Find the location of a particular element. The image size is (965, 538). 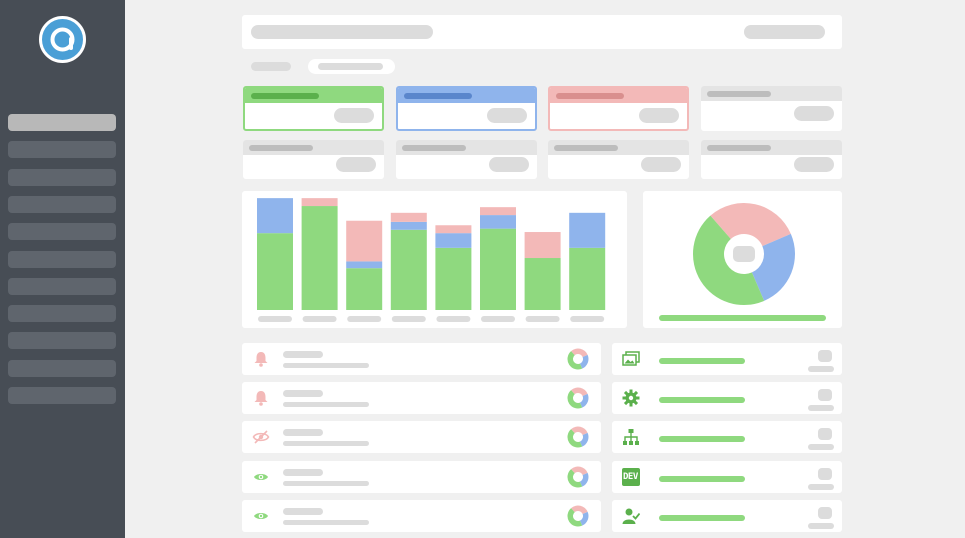

eye-icon is located at coordinates (261, 476).